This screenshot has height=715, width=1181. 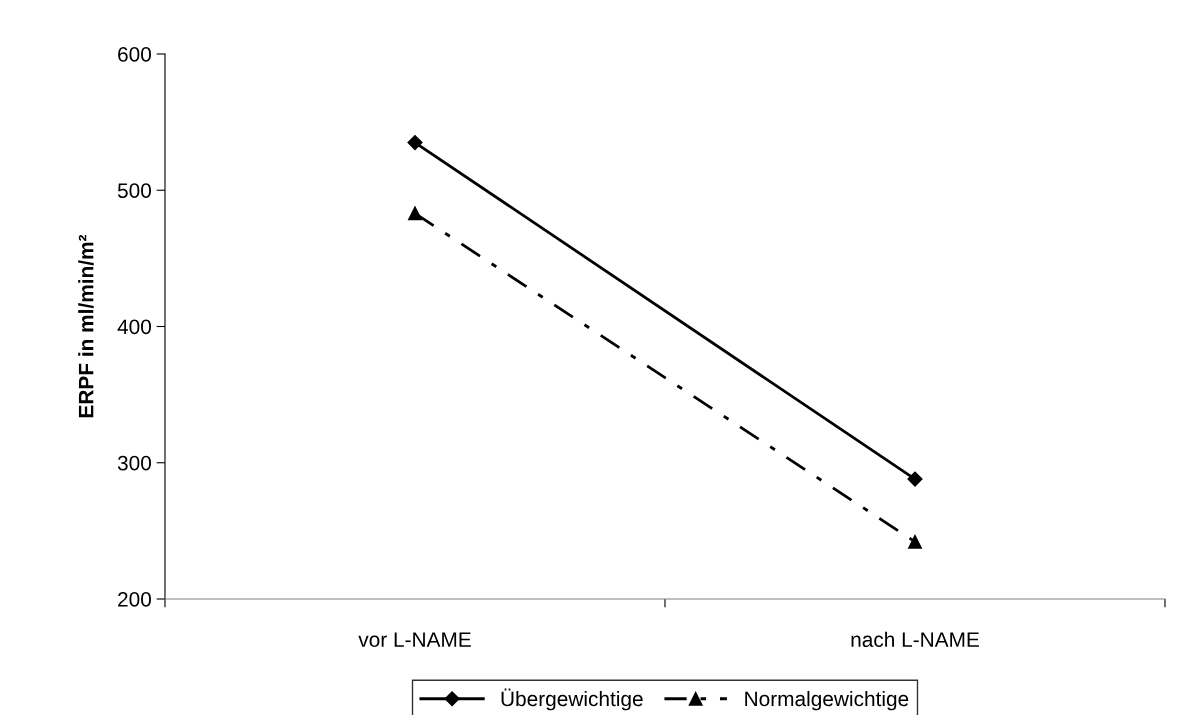 What do you see at coordinates (915, 639) in the screenshot?
I see `x-tick-label: nach L-NAME` at bounding box center [915, 639].